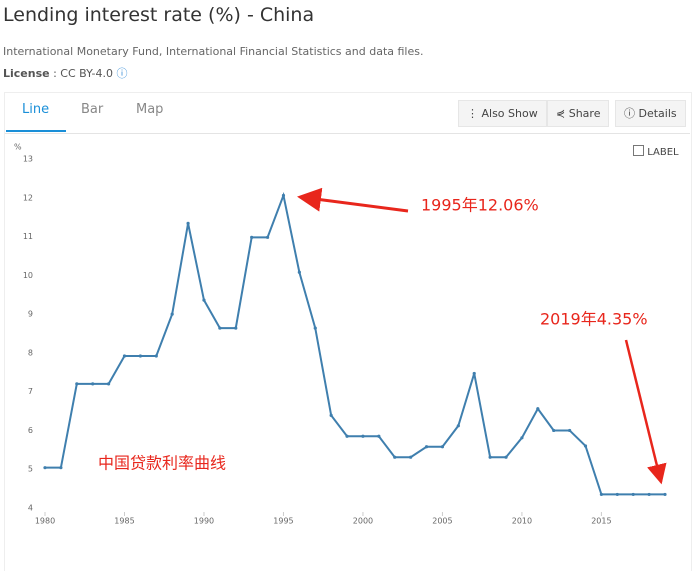  Describe the element at coordinates (30, 430) in the screenshot. I see `y-tick-label: 6` at that location.